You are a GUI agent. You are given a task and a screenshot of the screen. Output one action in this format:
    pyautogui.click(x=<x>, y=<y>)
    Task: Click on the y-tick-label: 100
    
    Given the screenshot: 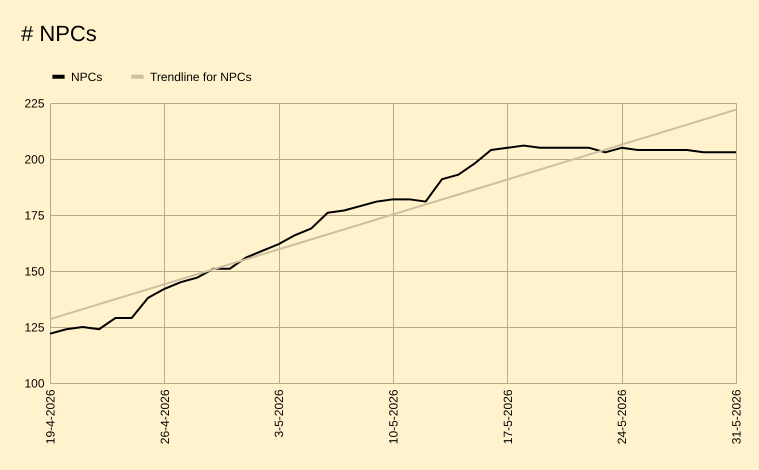 What is the action you would take?
    pyautogui.click(x=34, y=383)
    